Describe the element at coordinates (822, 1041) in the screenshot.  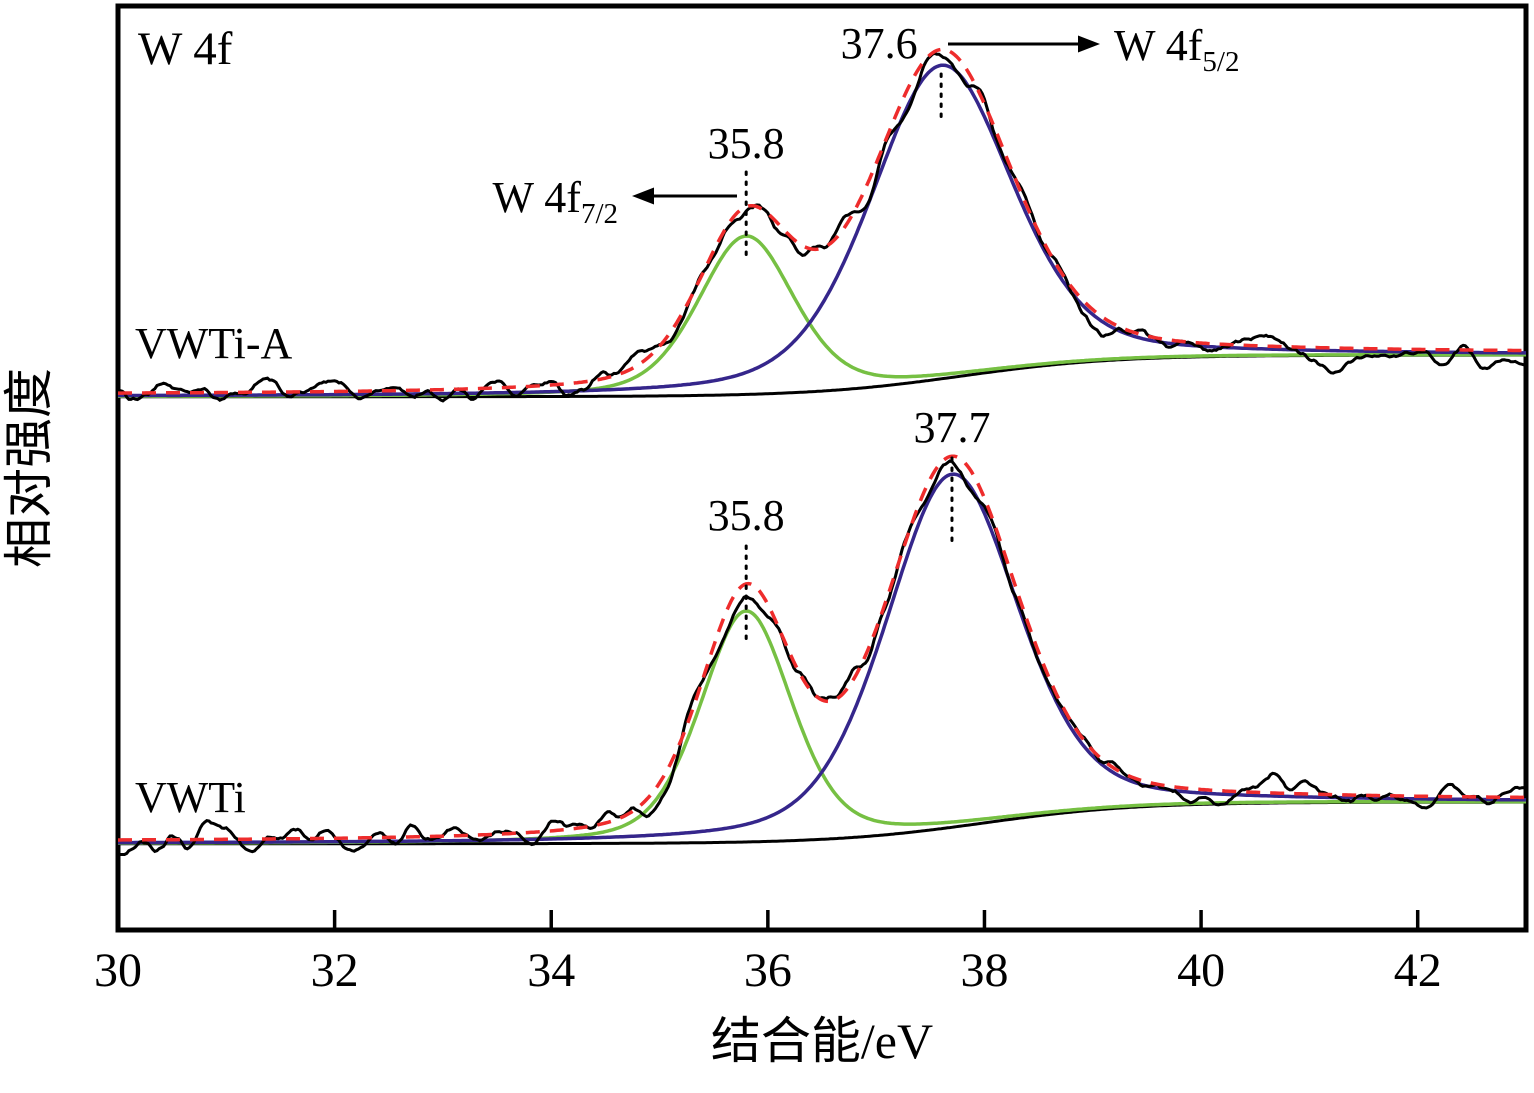
I see `x-axis-label: 结合能/eV` at that location.